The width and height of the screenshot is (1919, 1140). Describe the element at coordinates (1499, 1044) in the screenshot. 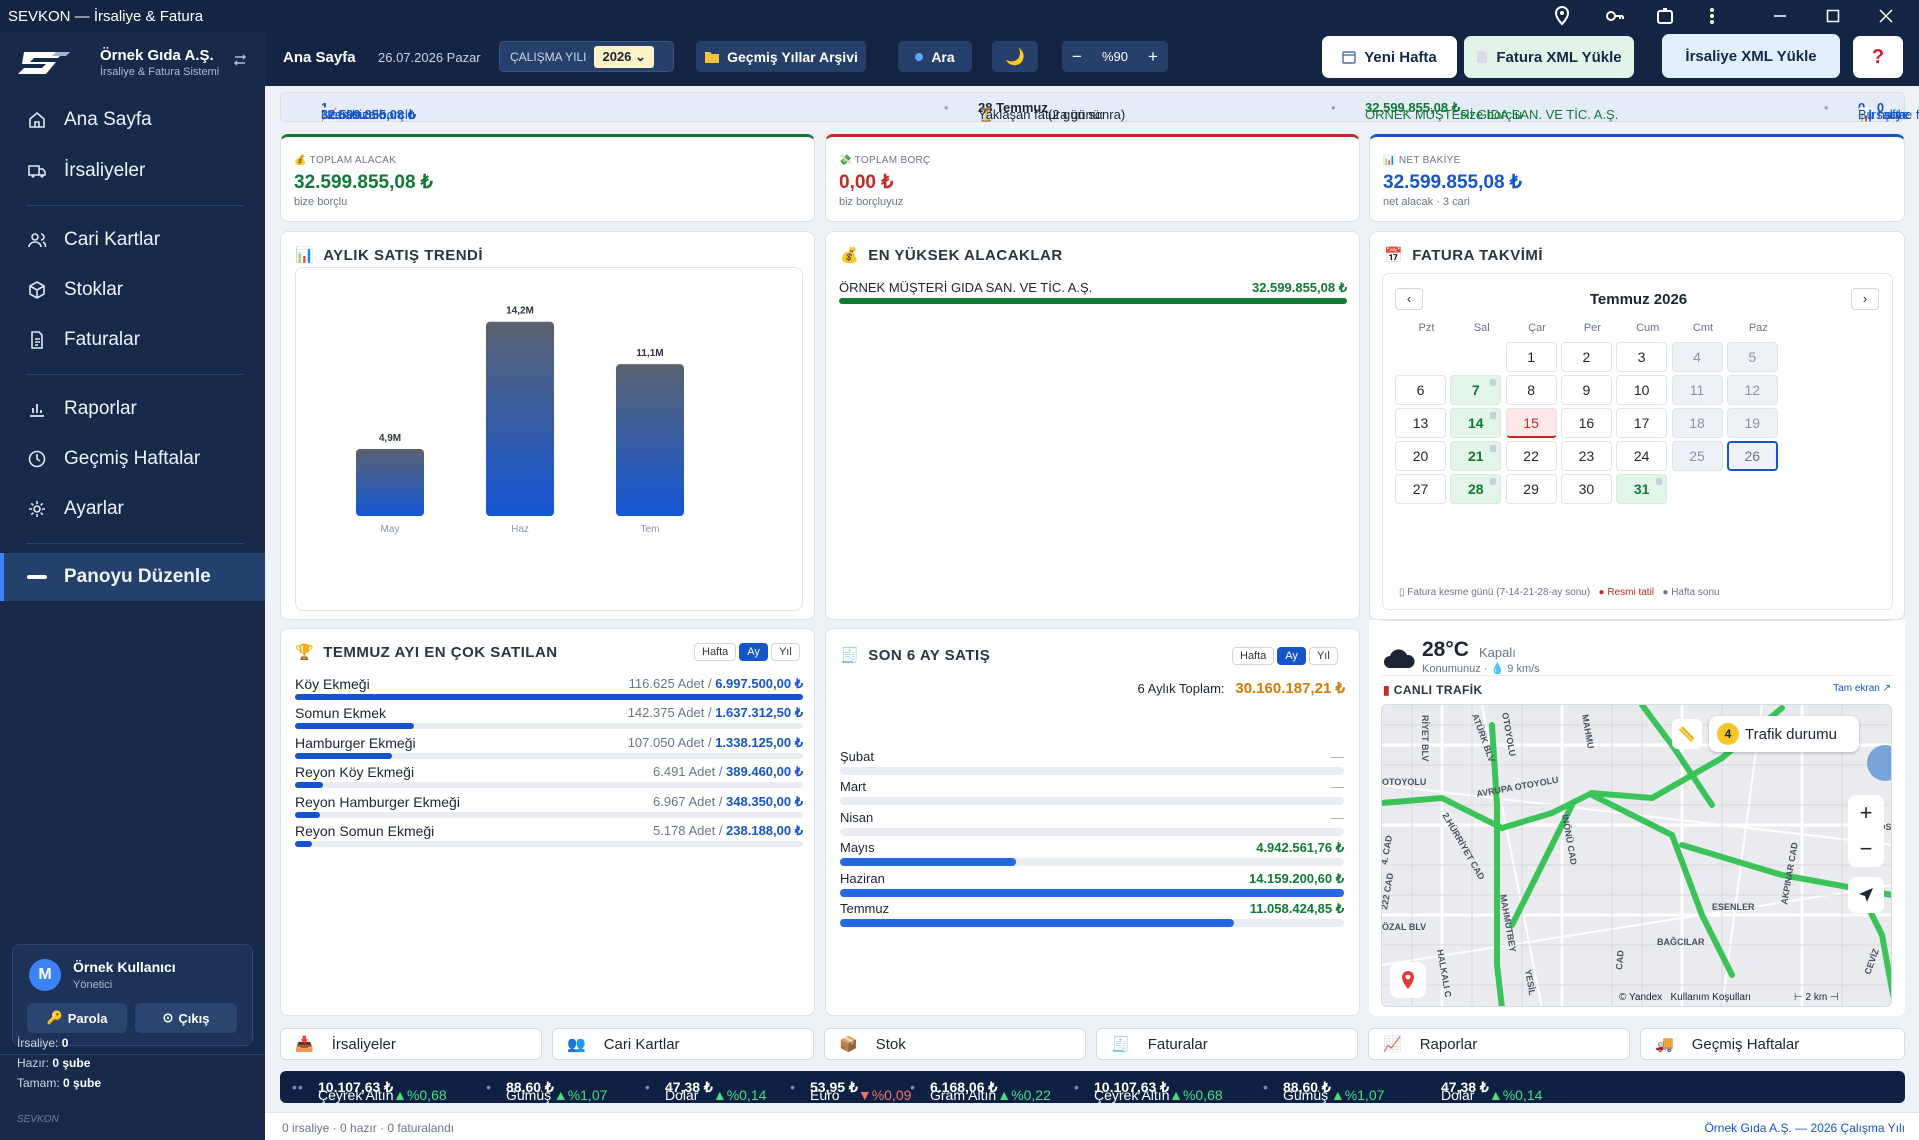

I see `quick-raporlar-button: 📈 Raporlar` at that location.